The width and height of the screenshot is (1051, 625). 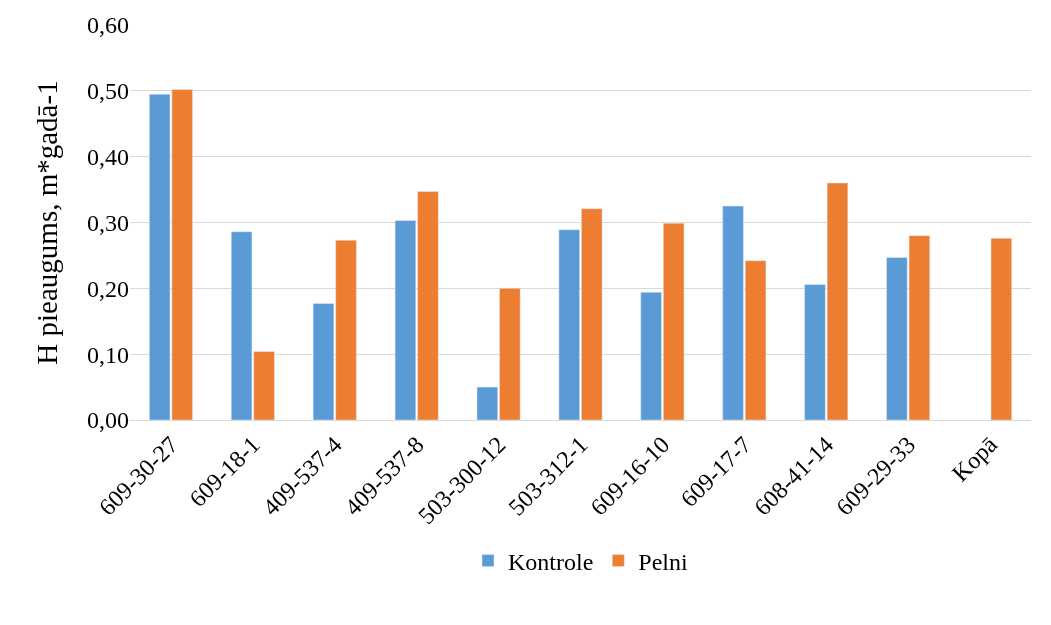 What do you see at coordinates (663, 561) in the screenshot?
I see `legend-label: Pelni` at bounding box center [663, 561].